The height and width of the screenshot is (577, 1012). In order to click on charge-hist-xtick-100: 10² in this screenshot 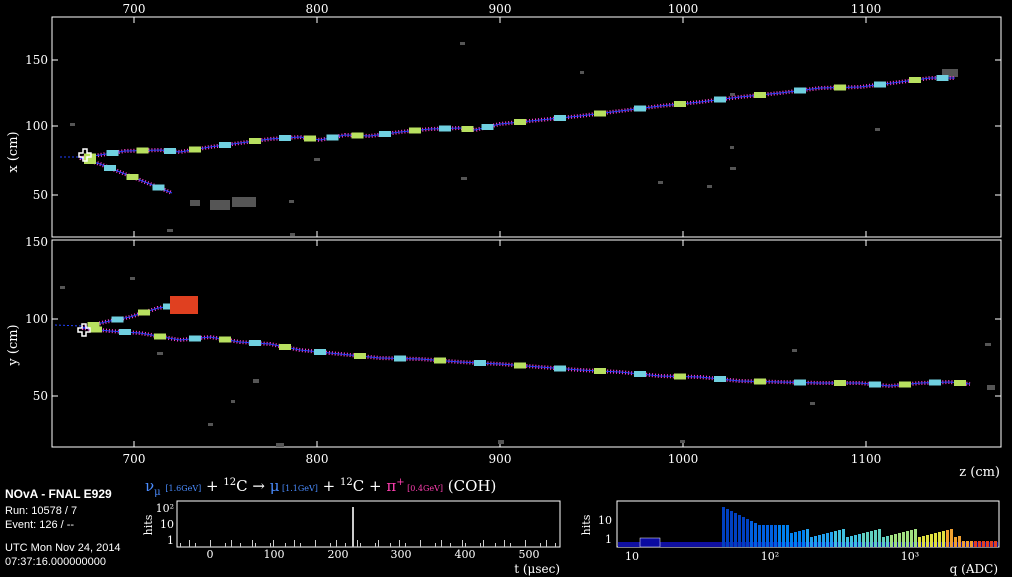, I will do `click(770, 556)`.